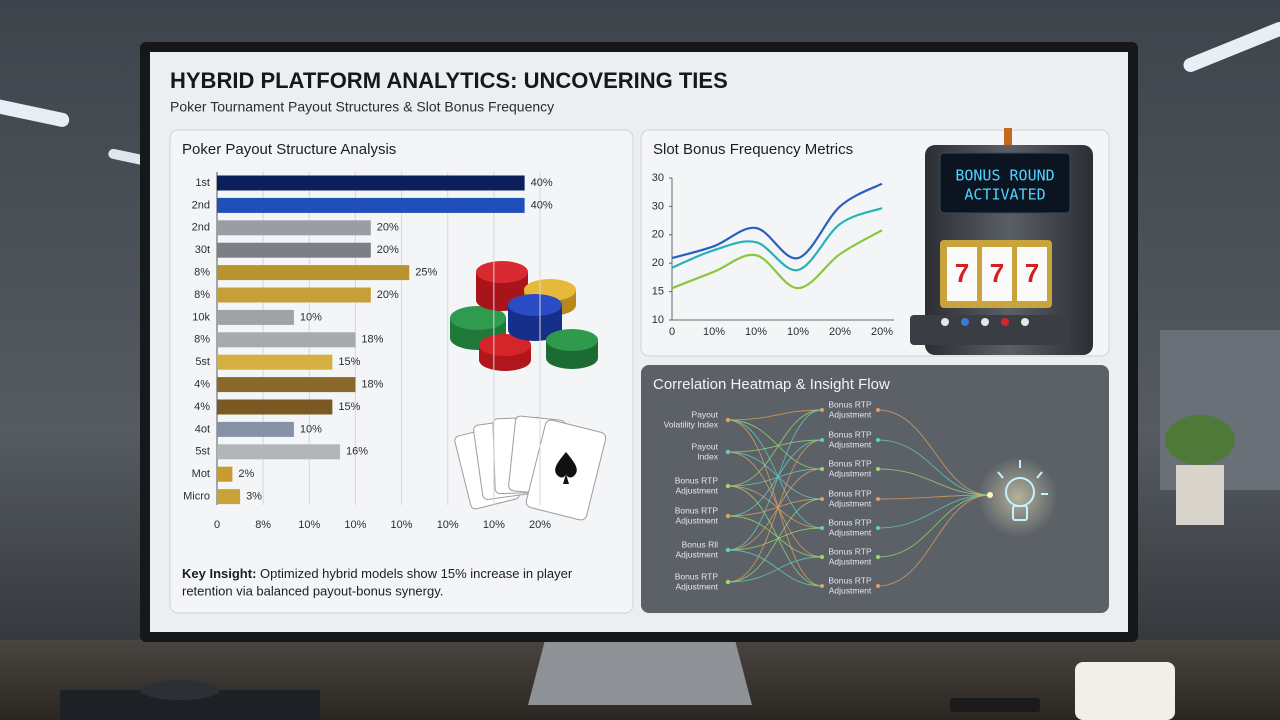 This screenshot has width=1280, height=720. I want to click on phone, so click(995, 705).